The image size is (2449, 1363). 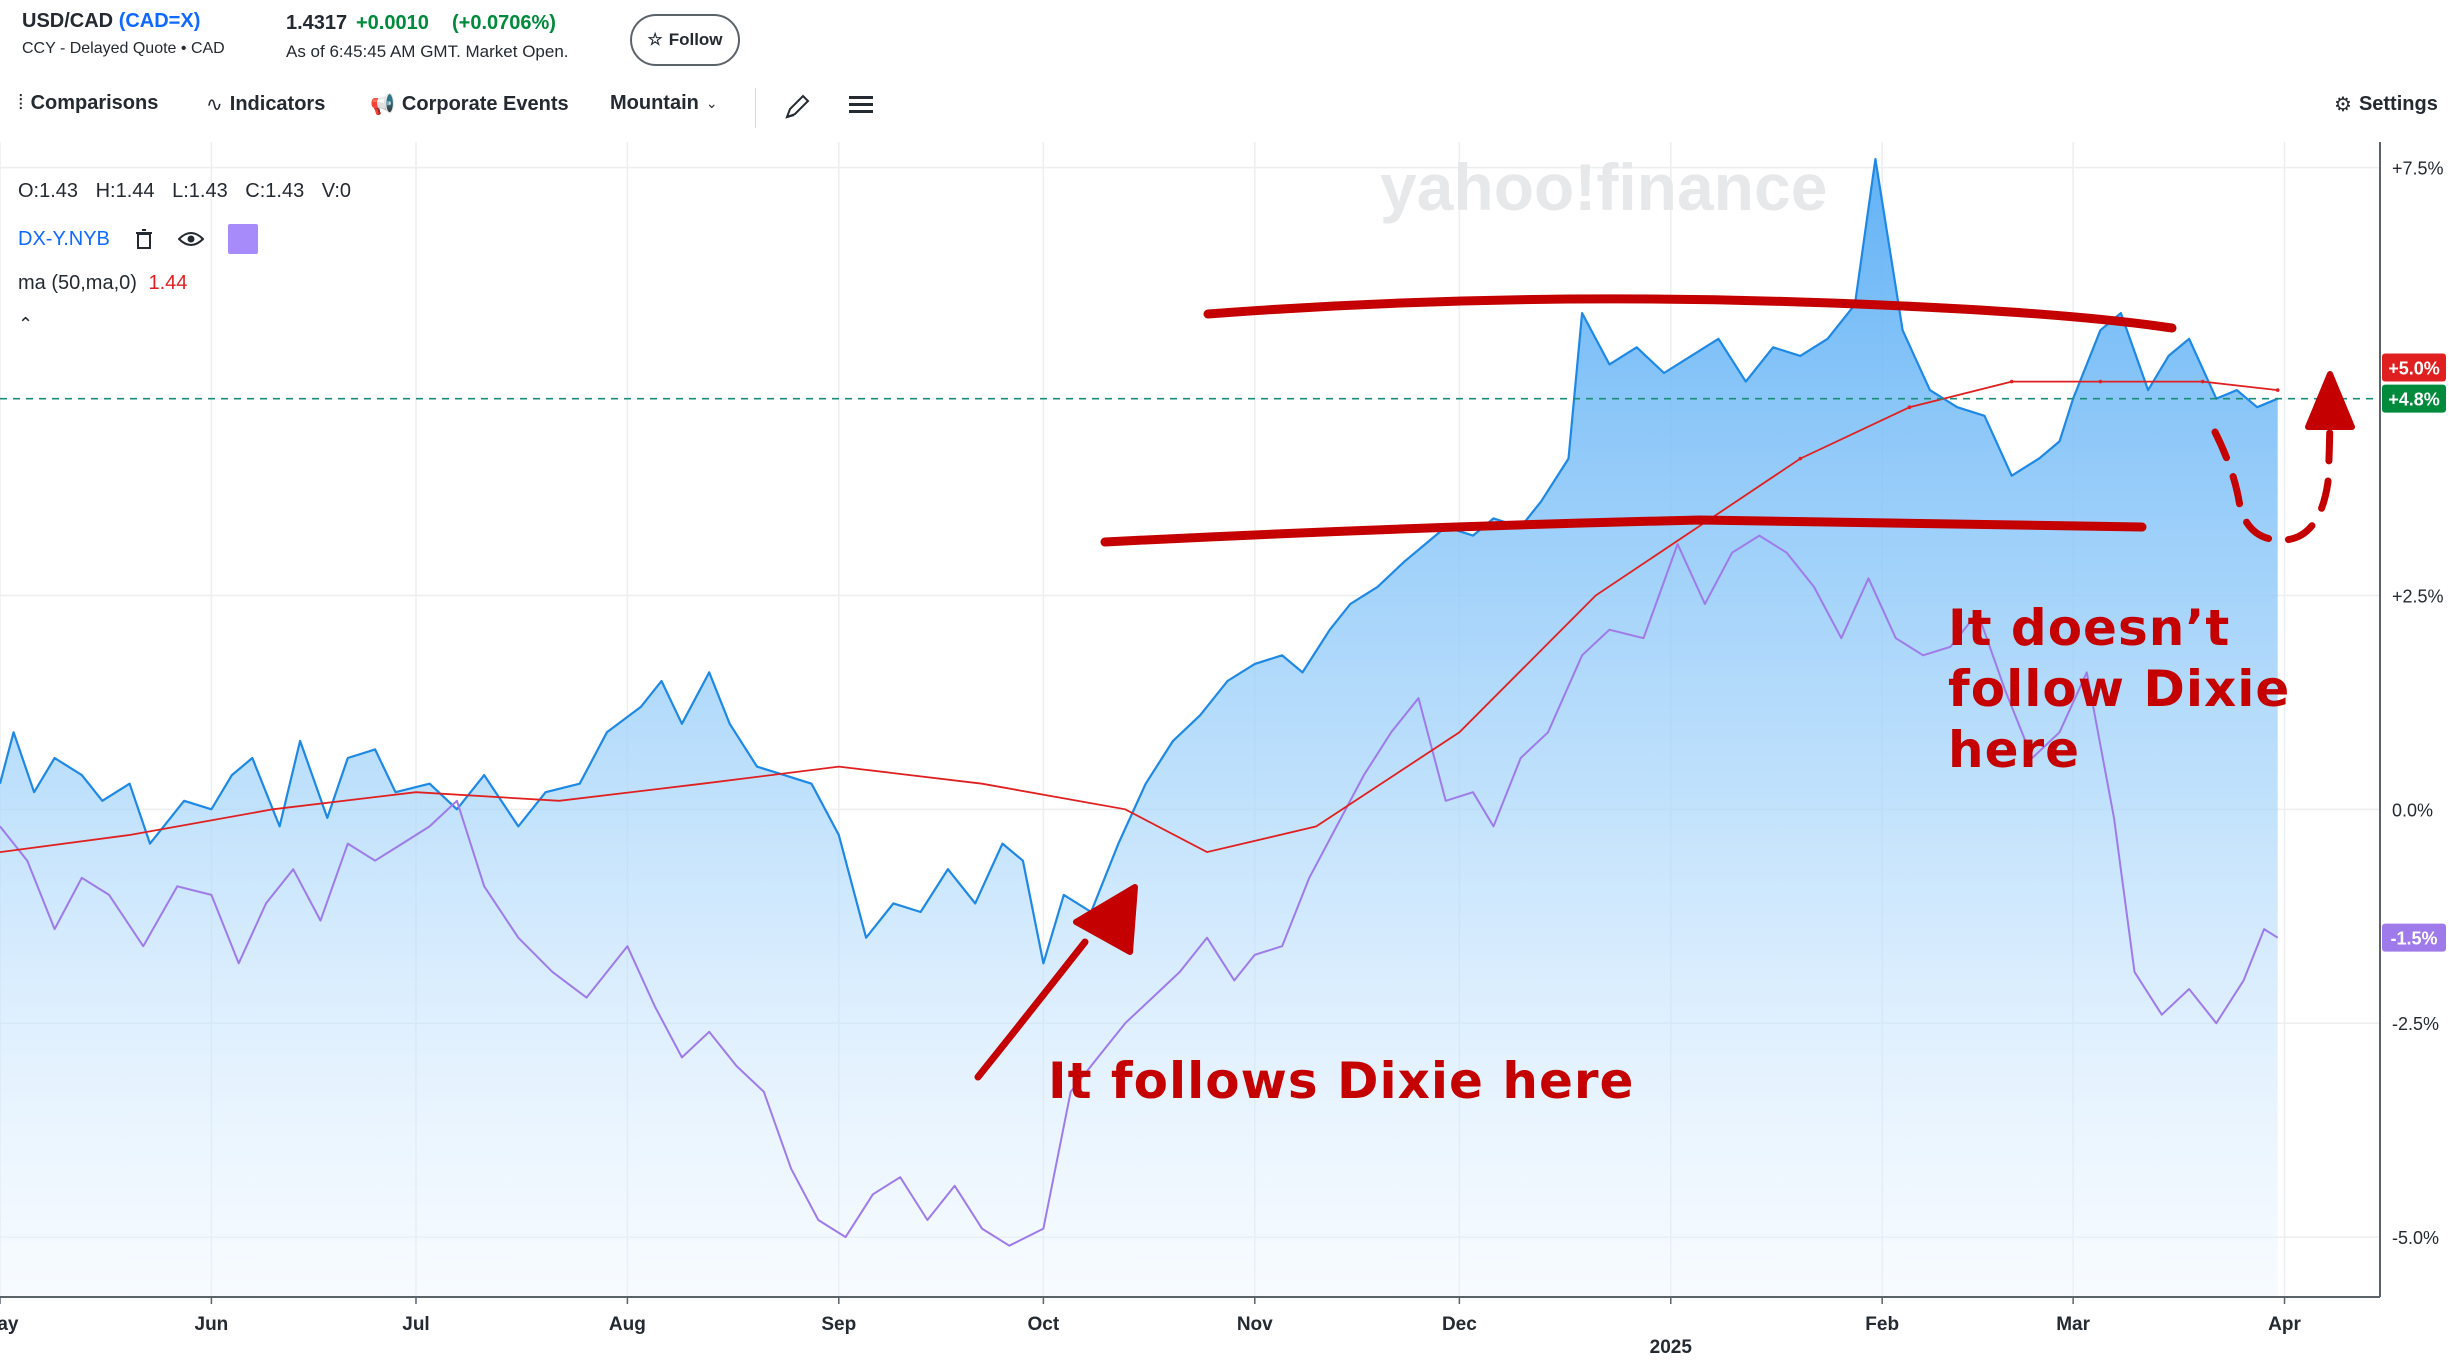 I want to click on ma-label: ma (50,ma,0), so click(x=77, y=283).